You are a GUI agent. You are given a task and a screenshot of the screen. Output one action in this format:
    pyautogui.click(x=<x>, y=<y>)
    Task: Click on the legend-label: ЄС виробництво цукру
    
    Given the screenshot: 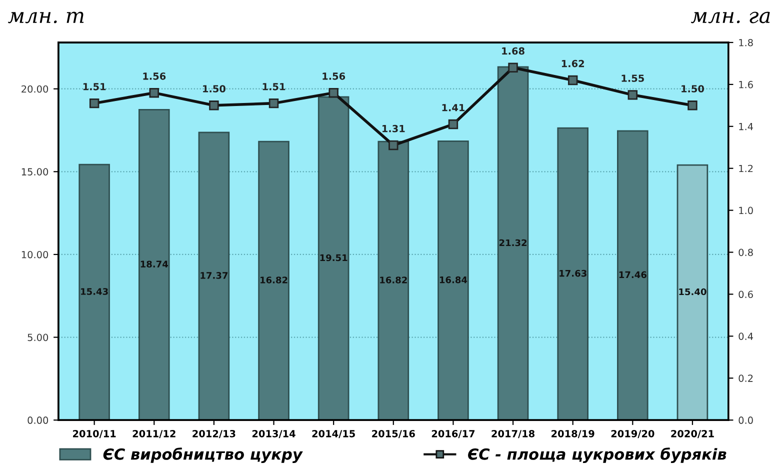 What is the action you would take?
    pyautogui.click(x=203, y=455)
    